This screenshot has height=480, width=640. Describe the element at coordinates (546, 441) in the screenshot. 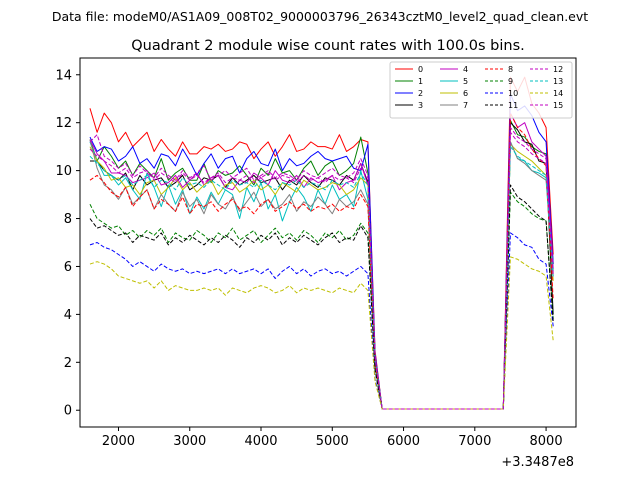

I see `x-tick-label: 8000` at that location.